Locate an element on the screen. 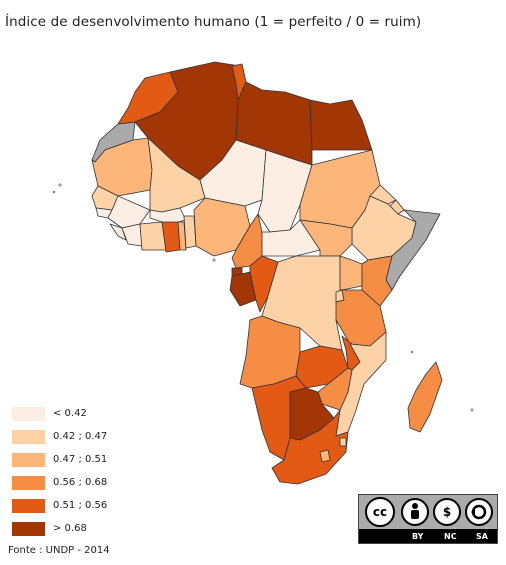 The height and width of the screenshot is (565, 506). legend-item: 0.56 ; 0.68 is located at coordinates (59, 482).